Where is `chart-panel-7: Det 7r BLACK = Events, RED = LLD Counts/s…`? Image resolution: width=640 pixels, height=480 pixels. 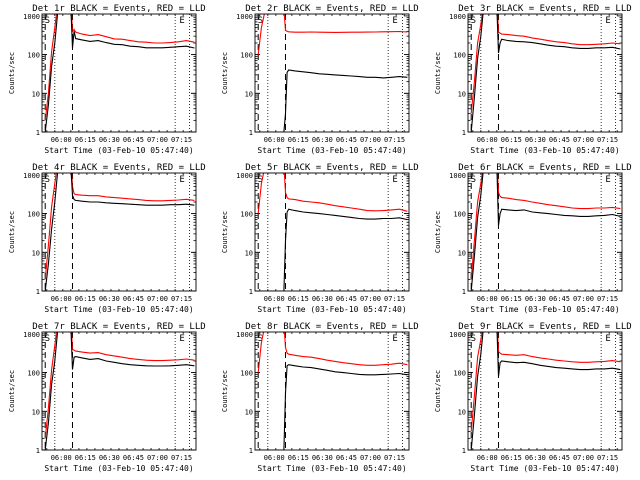
chart-panel-7: Det 7r BLACK = Events, RED = LLD Counts/s… is located at coordinates (107, 397).